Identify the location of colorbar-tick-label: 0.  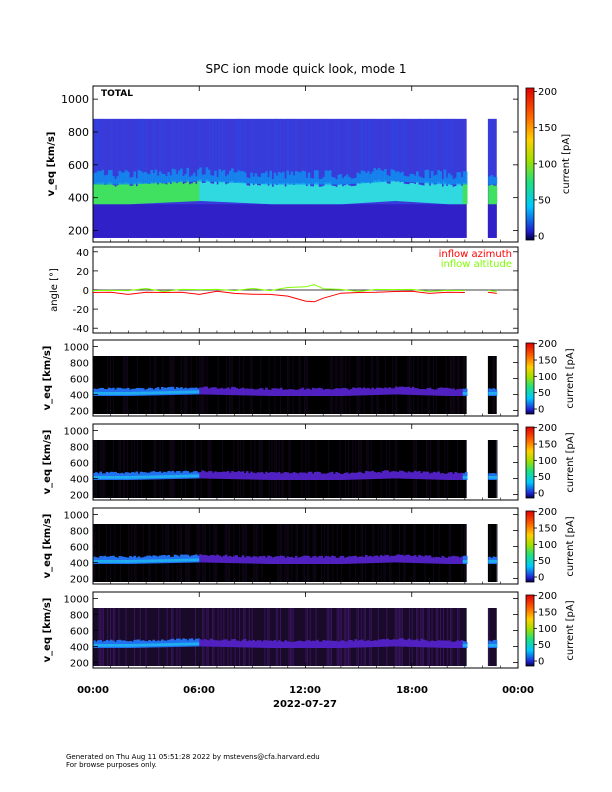
(541, 578).